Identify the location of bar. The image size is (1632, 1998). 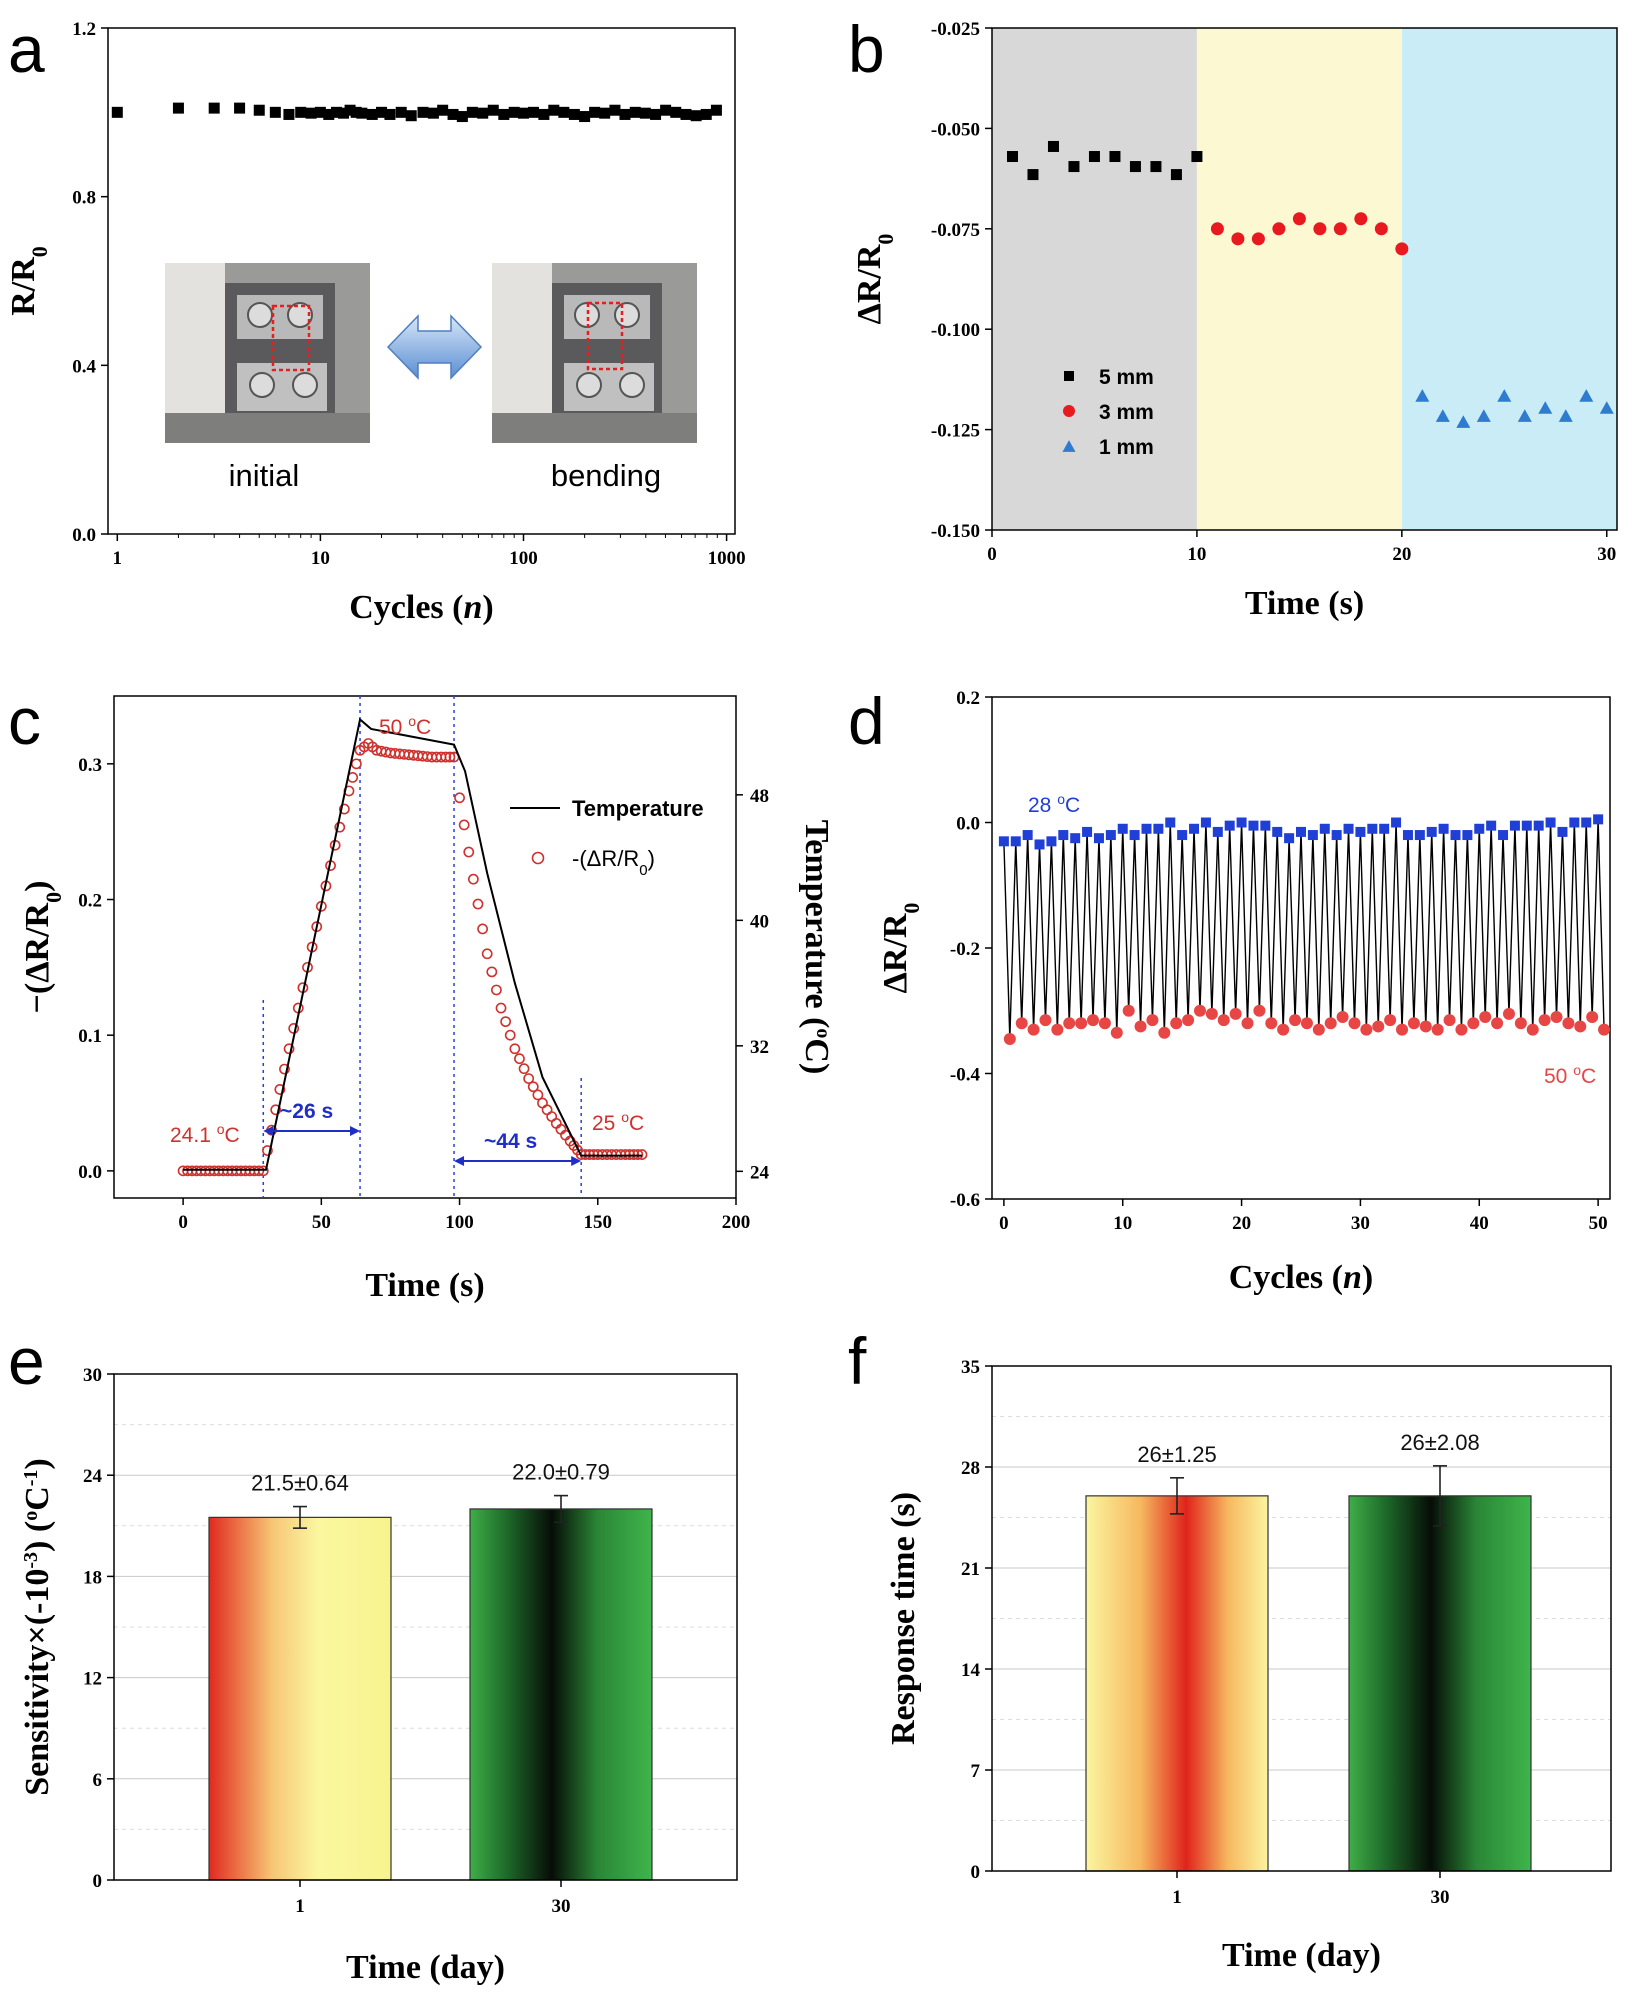
(300, 1698).